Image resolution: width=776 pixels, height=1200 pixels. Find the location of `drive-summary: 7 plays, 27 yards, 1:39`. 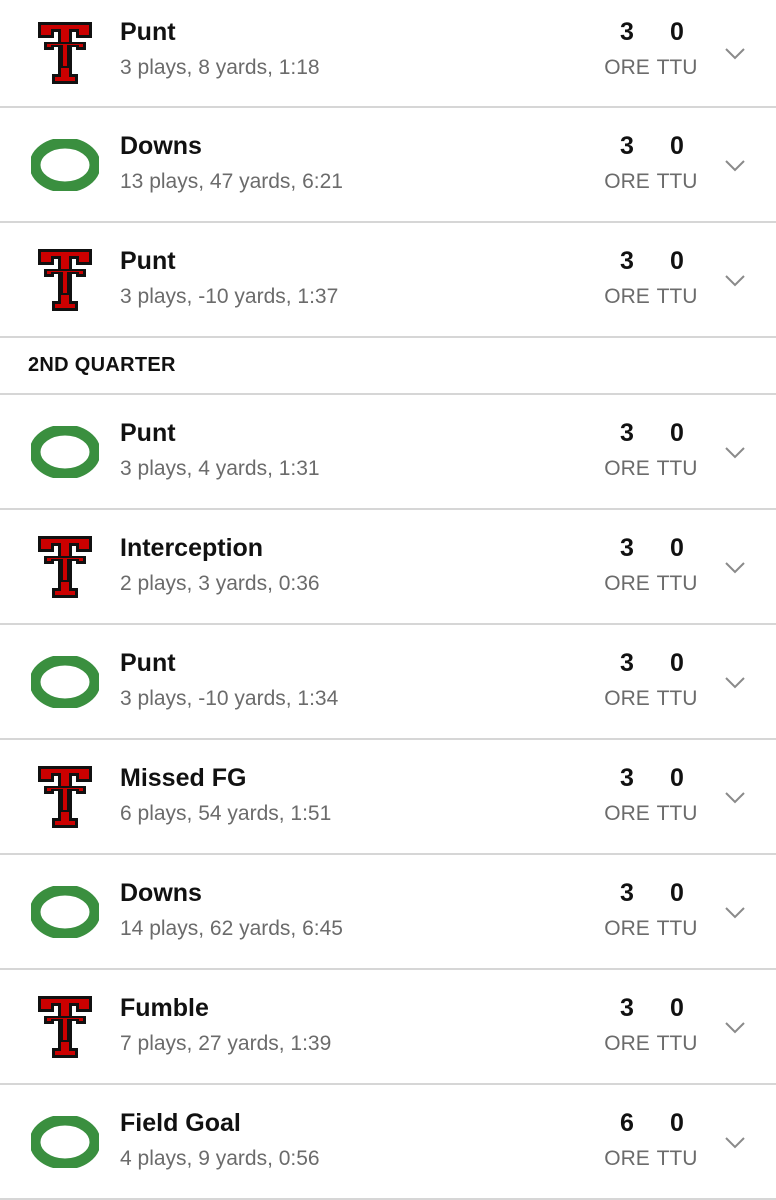

drive-summary: 7 plays, 27 yards, 1:39 is located at coordinates (226, 1043).